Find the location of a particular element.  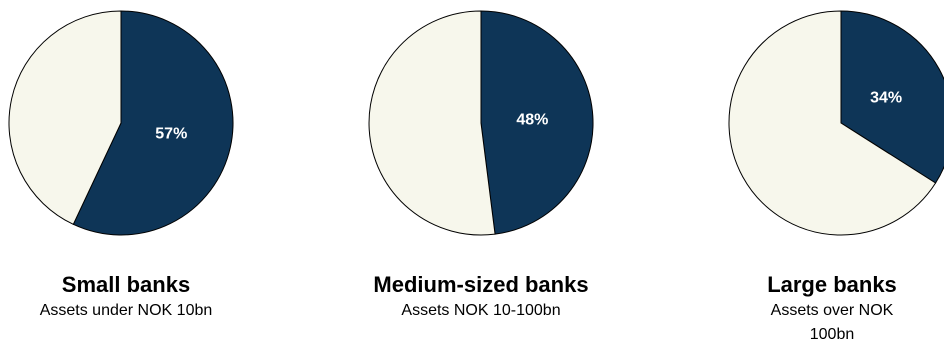

caption-large-banks: Large banks Assets over NOK 100bn is located at coordinates (832, 309).